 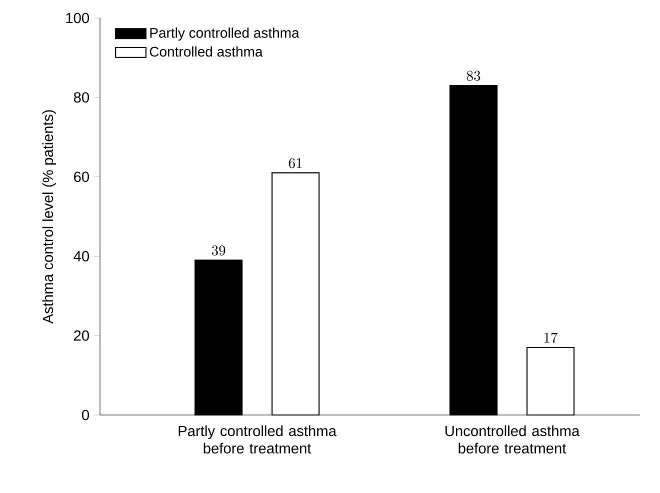 What do you see at coordinates (82, 256) in the screenshot?
I see `y-tick-label: 40` at bounding box center [82, 256].